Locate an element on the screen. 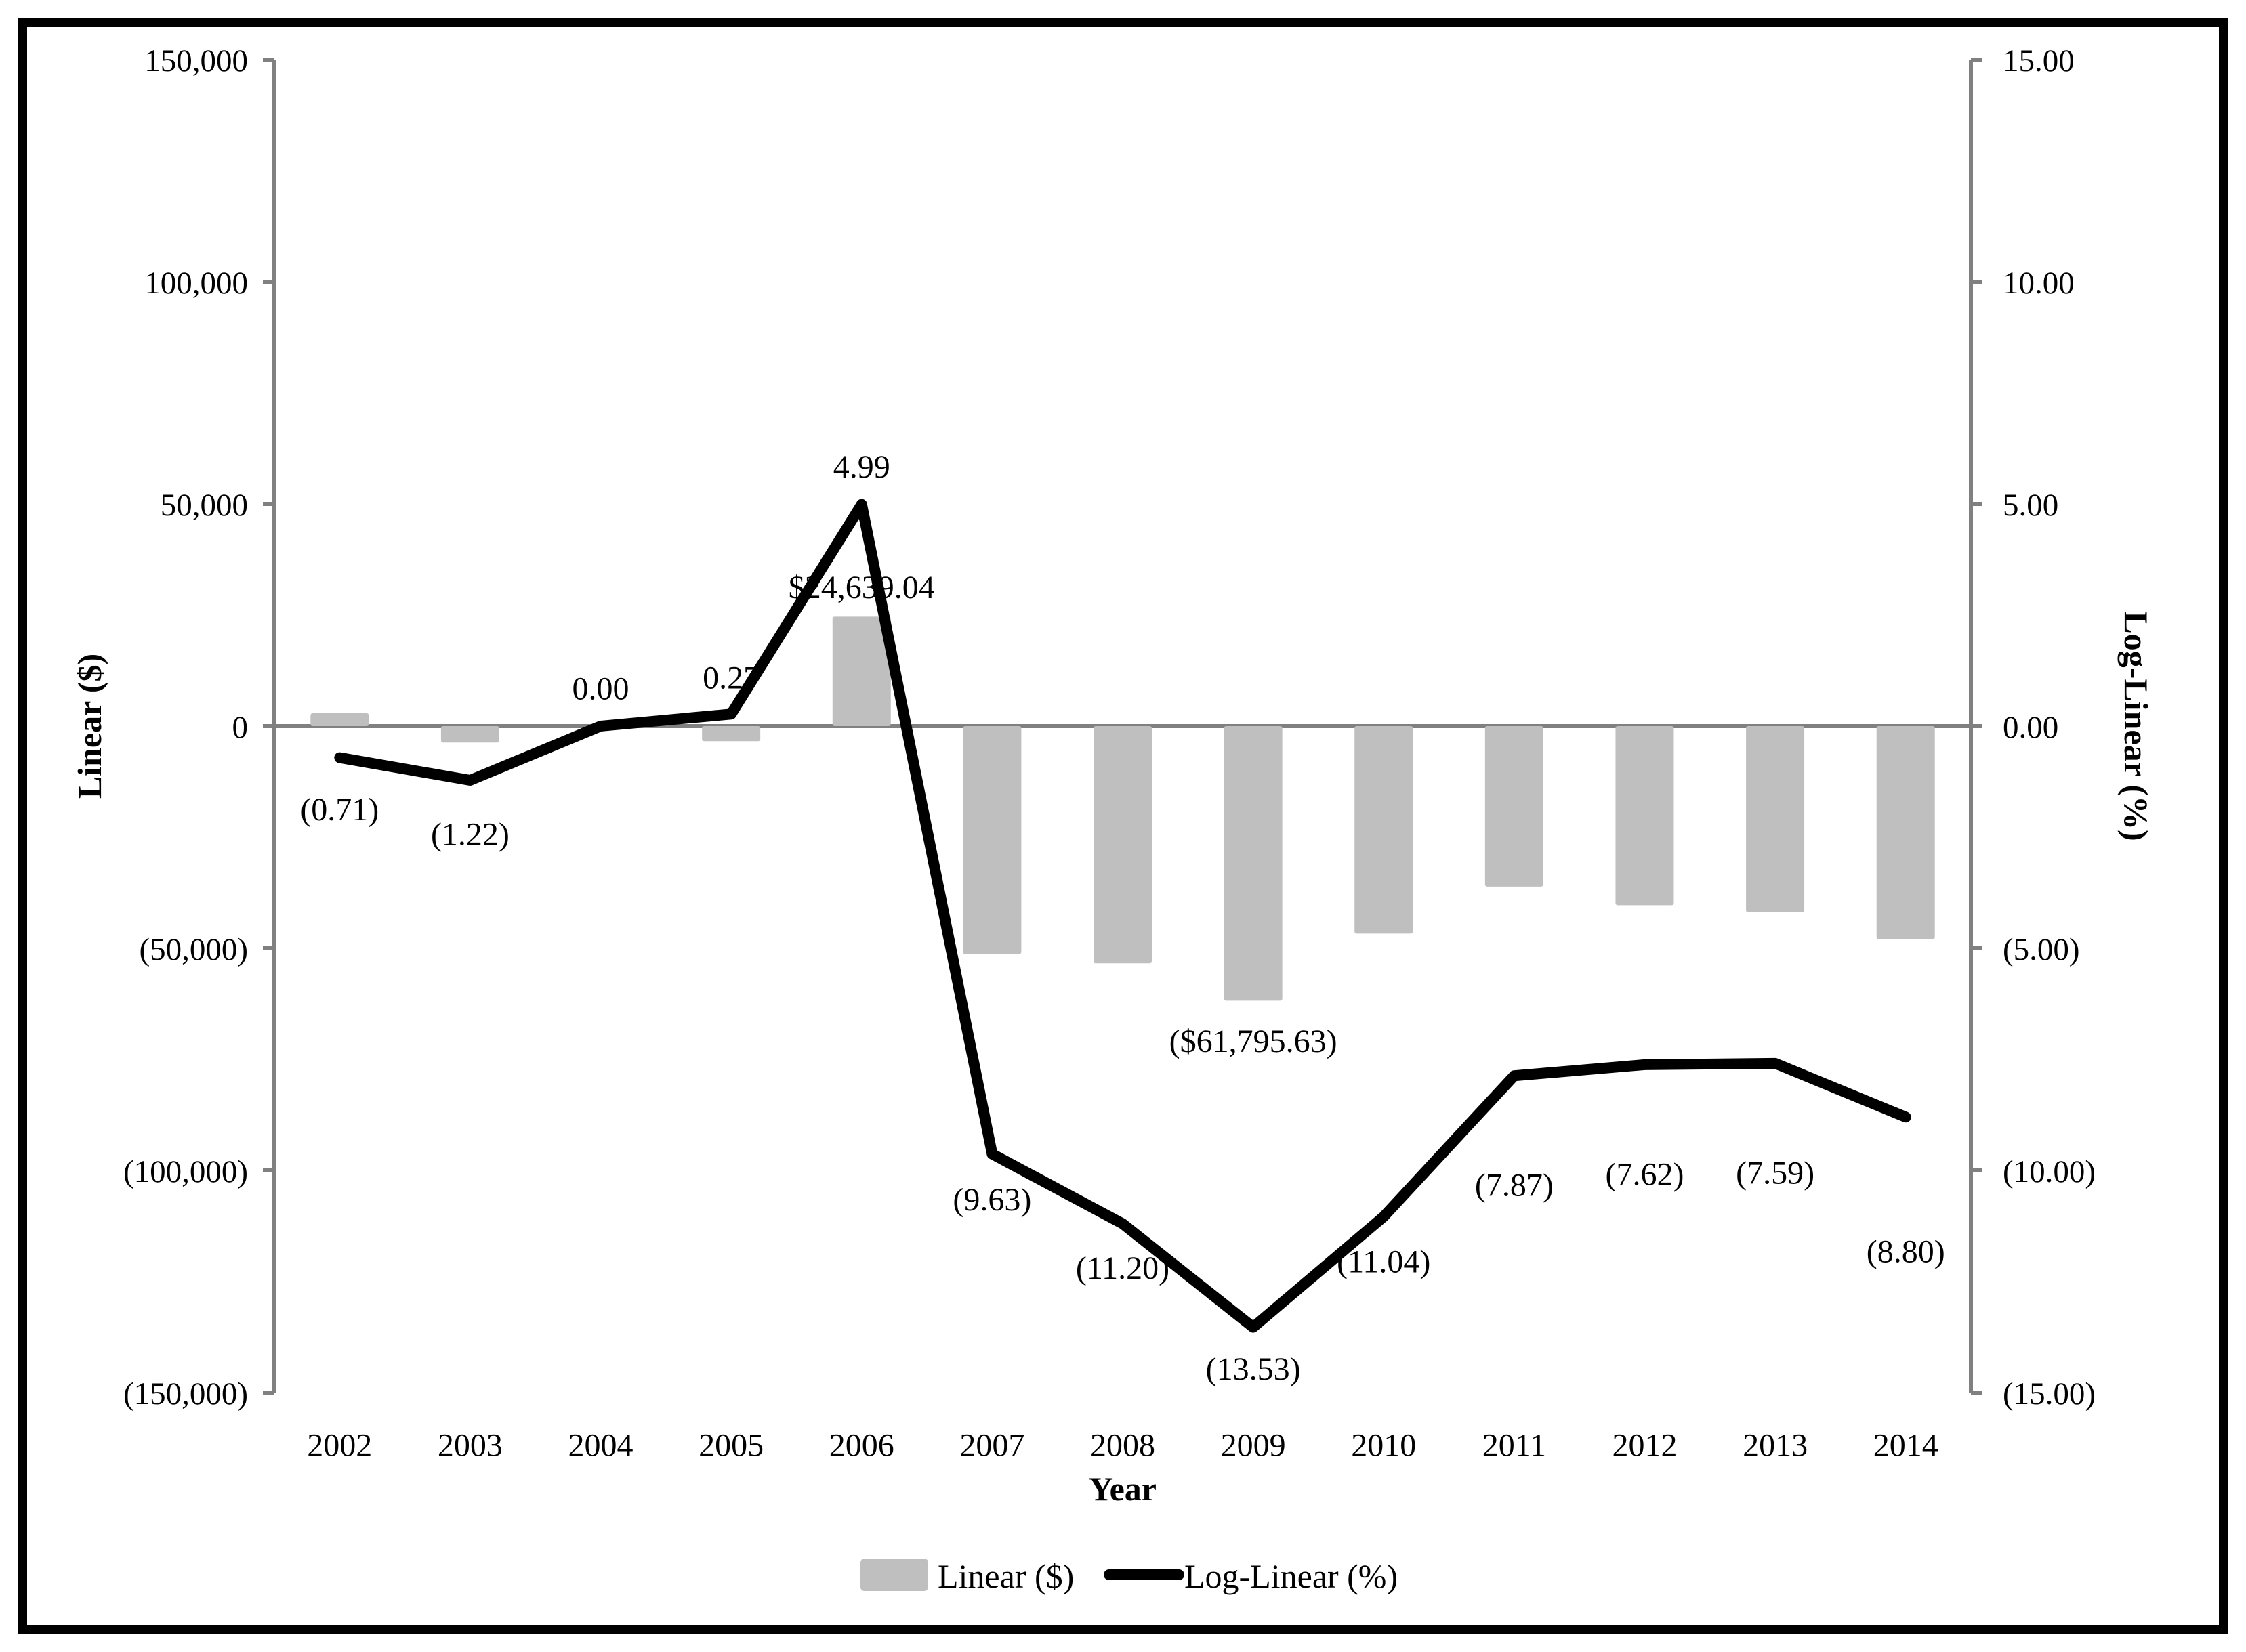  left-axis-tick-label: 150,000 is located at coordinates (196, 61).